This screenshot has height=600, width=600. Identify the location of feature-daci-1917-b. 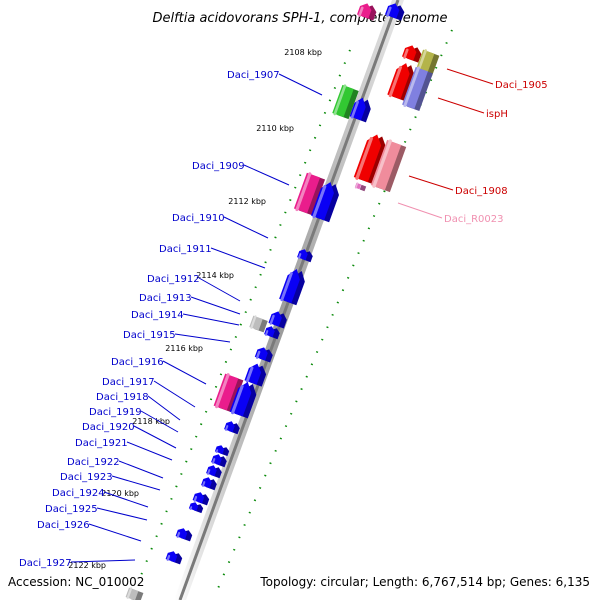
(228, 393).